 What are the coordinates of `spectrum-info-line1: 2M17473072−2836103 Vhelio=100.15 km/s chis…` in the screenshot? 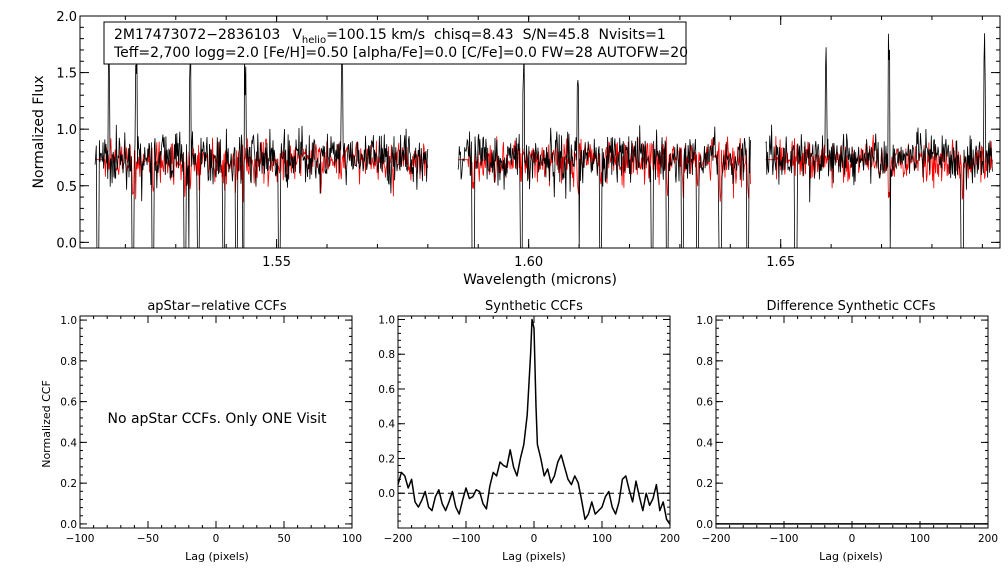 It's located at (390, 36).